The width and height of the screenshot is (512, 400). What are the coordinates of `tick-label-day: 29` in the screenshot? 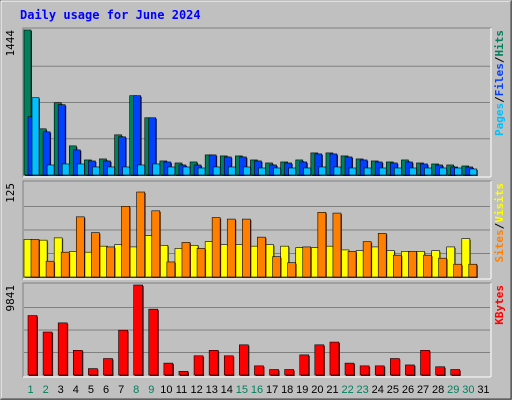 It's located at (453, 390).